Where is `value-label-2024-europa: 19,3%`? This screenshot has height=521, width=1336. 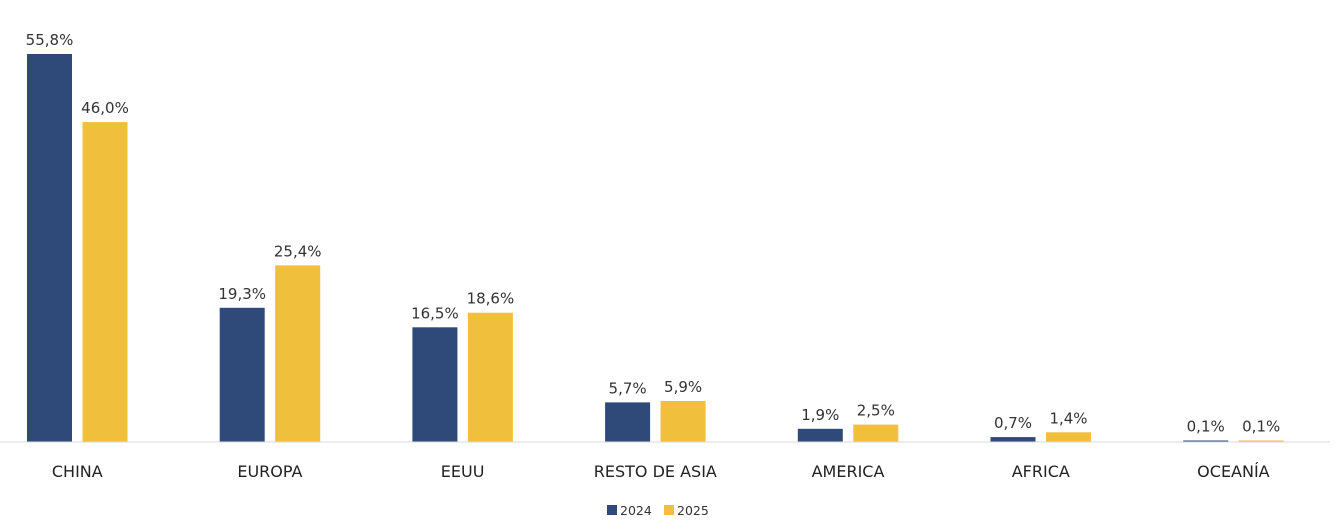 value-label-2024-europa: 19,3% is located at coordinates (242, 294).